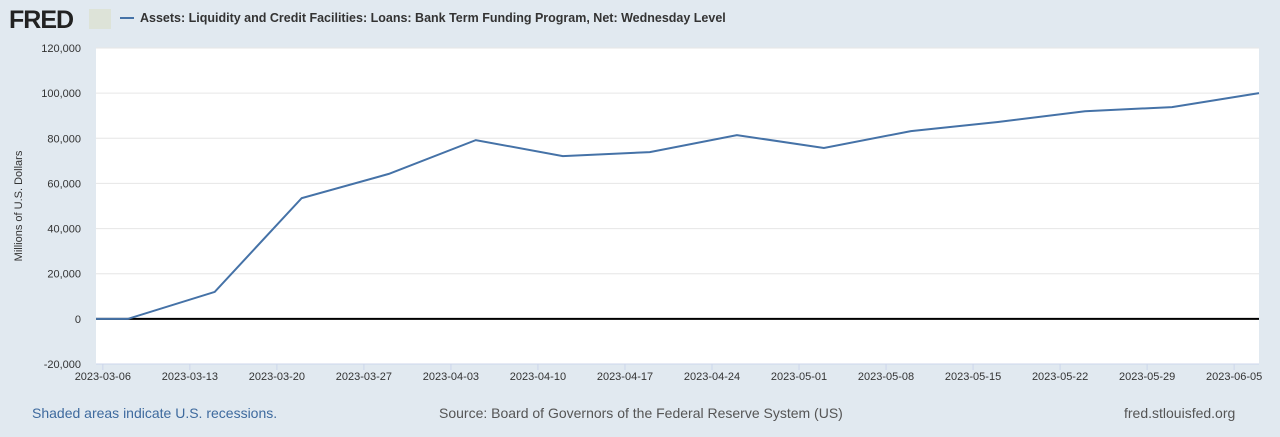 The image size is (1280, 437). What do you see at coordinates (78, 320) in the screenshot?
I see `y-tick-label: 0` at bounding box center [78, 320].